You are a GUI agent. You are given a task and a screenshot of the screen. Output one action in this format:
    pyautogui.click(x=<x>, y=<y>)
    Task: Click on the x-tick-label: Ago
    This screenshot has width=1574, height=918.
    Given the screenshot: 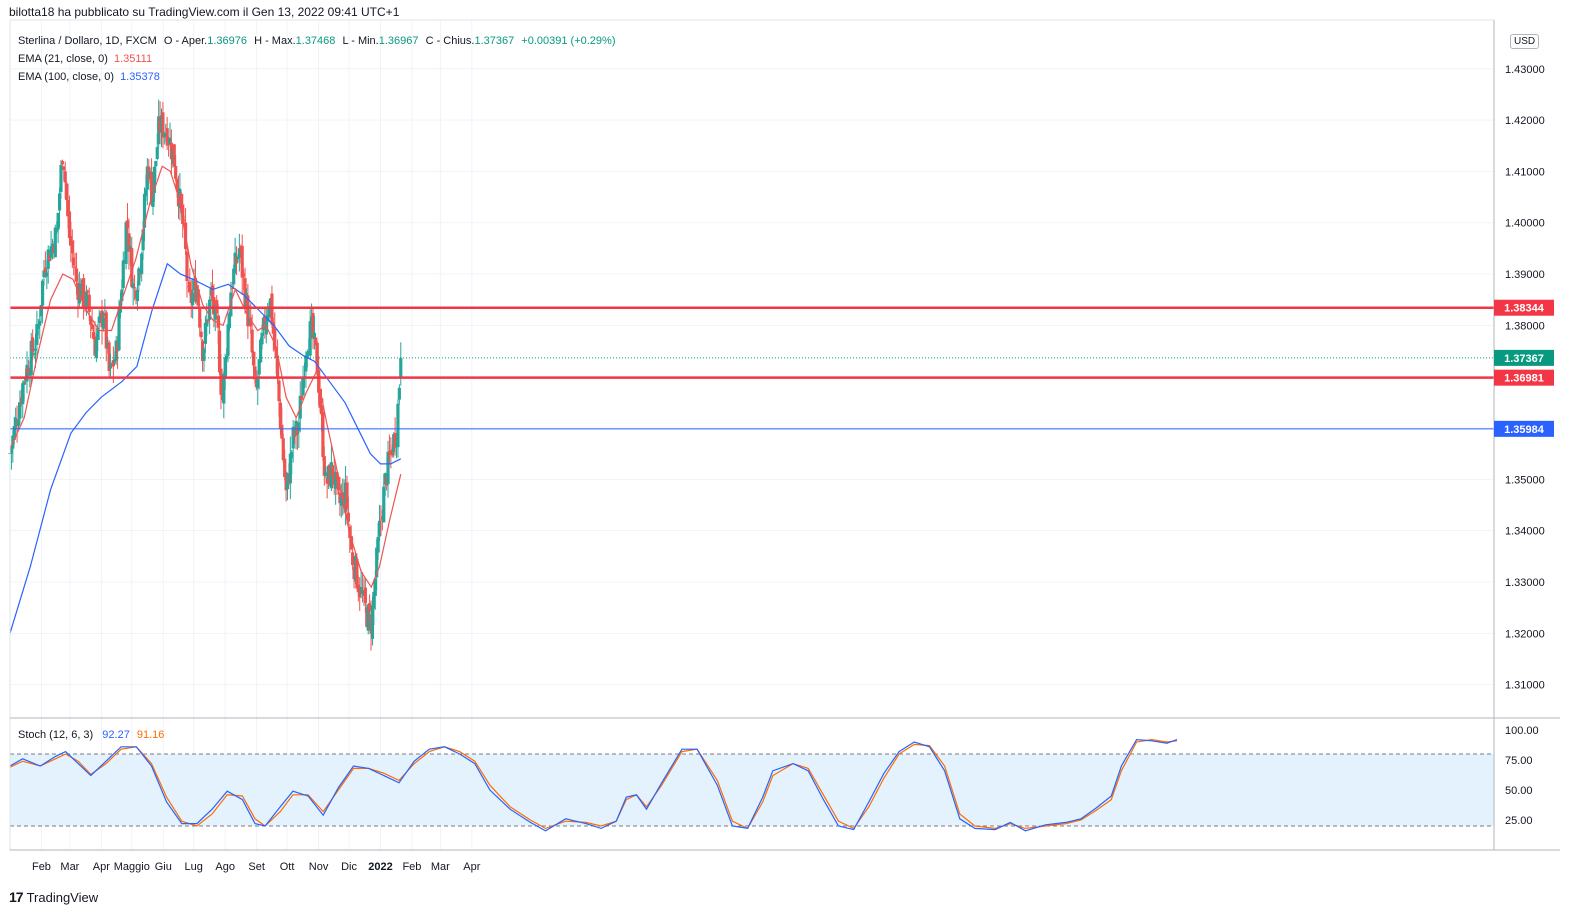 What is the action you would take?
    pyautogui.click(x=225, y=867)
    